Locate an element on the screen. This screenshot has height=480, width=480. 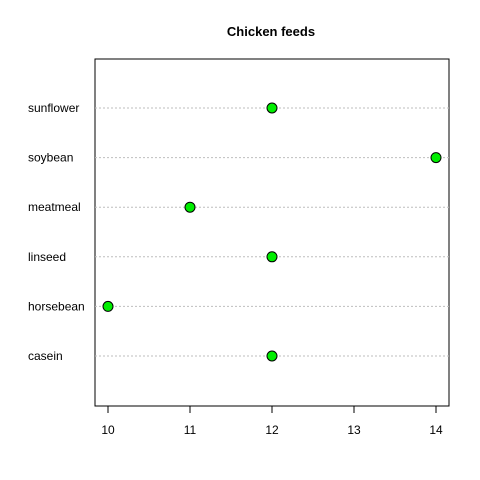
chart-title: Chicken feeds is located at coordinates (271, 31).